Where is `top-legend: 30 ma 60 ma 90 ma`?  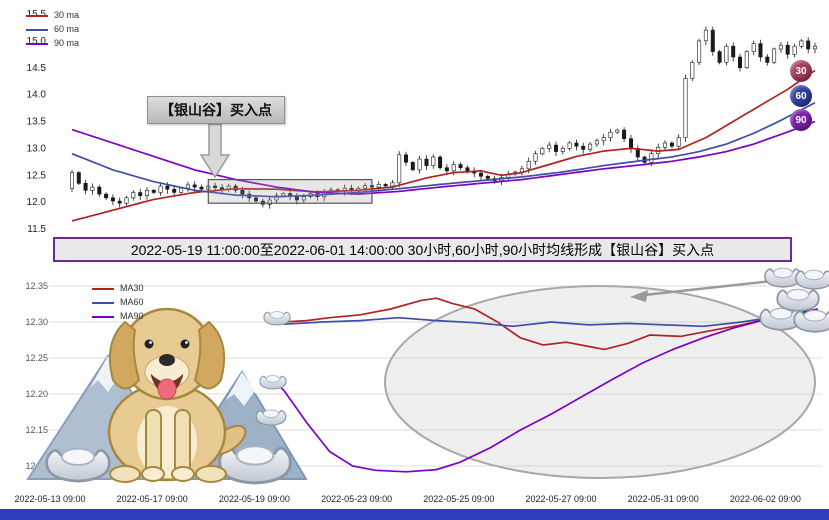
top-legend: 30 ma 60 ma 90 ma is located at coordinates (52, 29).